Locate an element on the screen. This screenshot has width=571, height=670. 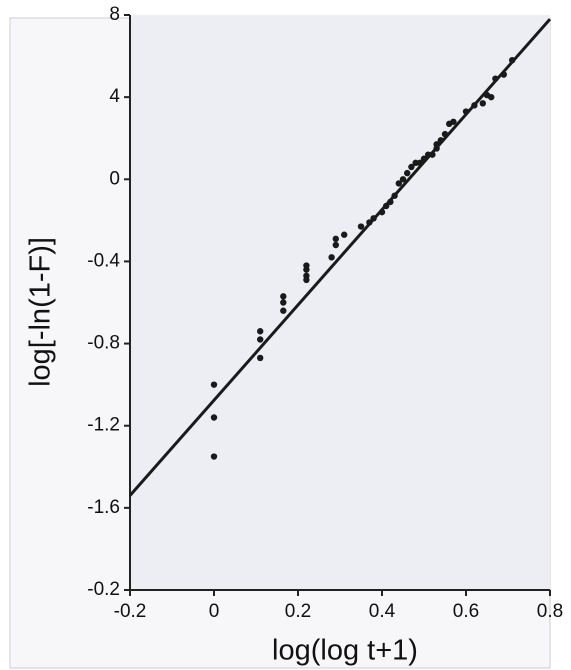
x-axis-title: log(log t+1) is located at coordinates (345, 651).